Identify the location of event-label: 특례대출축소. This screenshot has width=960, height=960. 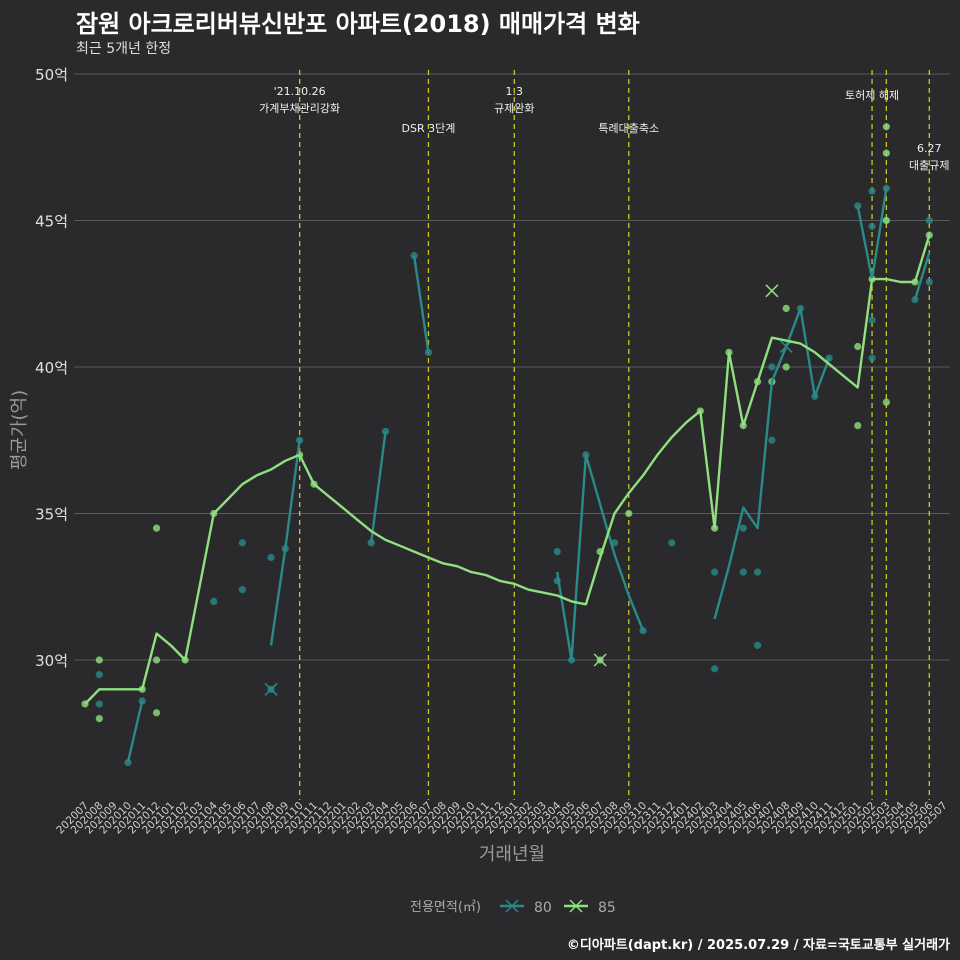
(628, 128).